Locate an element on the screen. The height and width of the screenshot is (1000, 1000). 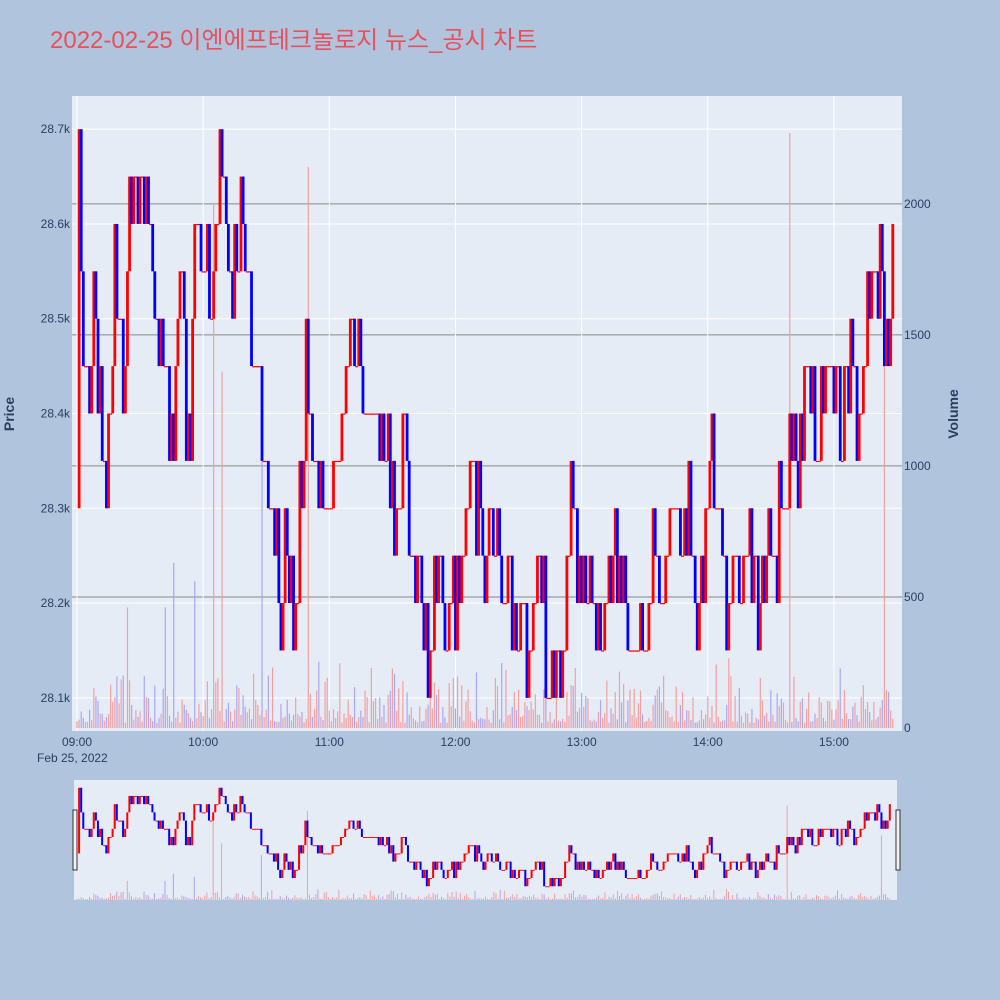
range-slider-handle-right is located at coordinates (898, 840).